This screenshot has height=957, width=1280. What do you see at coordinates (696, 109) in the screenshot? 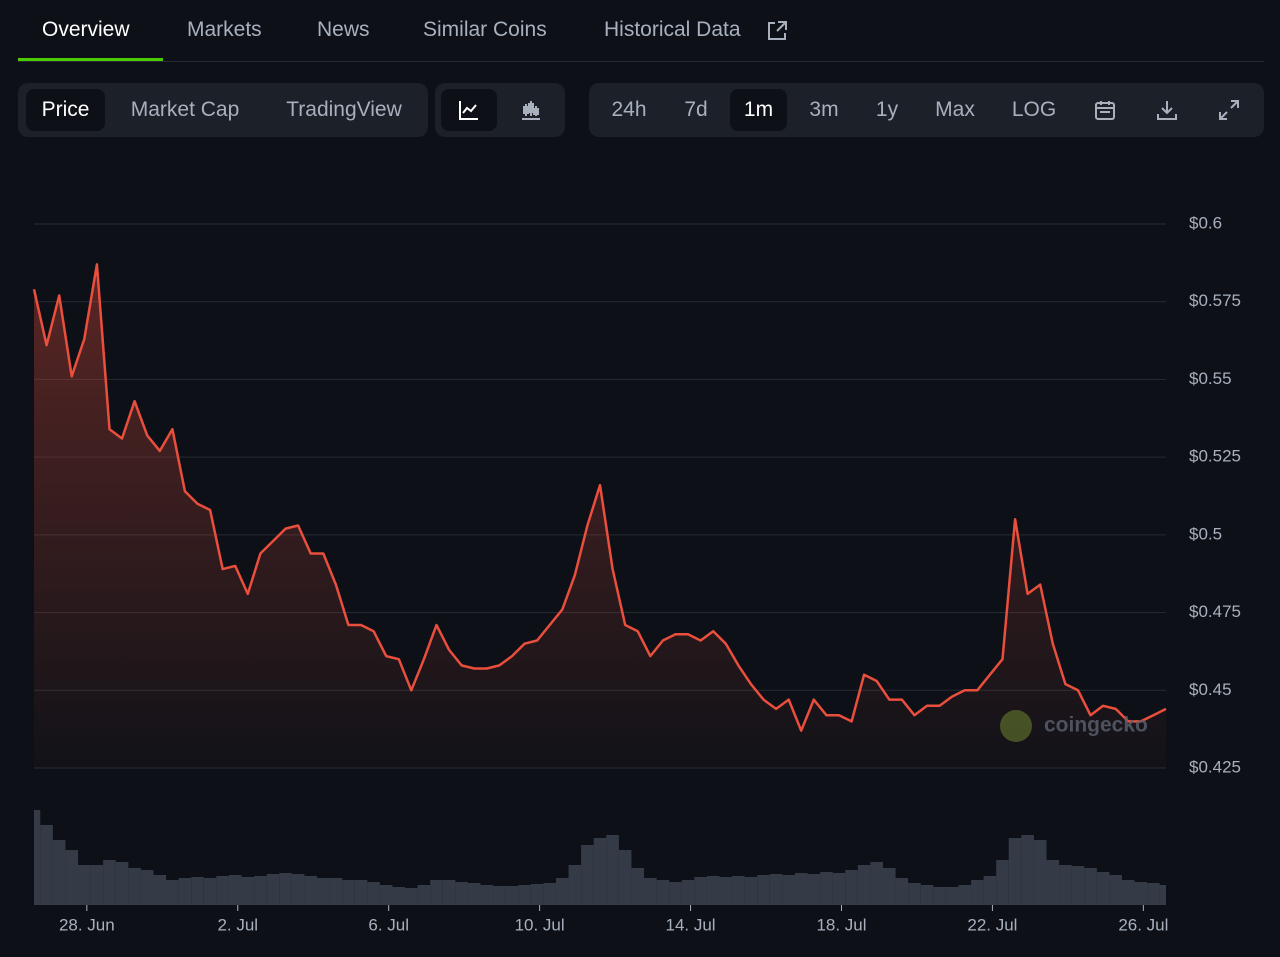
I see `range-button: 7d` at bounding box center [696, 109].